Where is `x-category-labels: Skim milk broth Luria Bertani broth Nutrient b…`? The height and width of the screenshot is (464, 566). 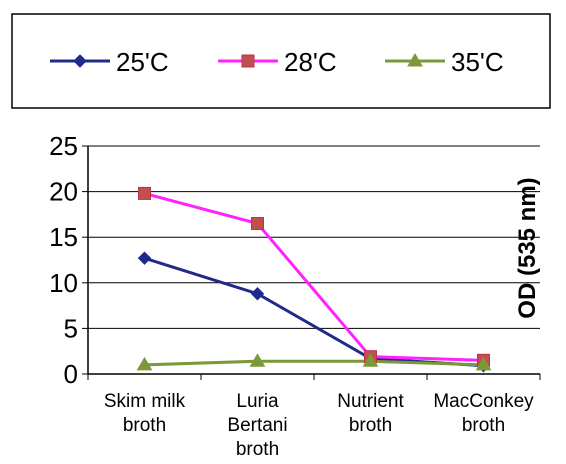 x-category-labels: Skim milk broth Luria Bertani broth Nutrient b… is located at coordinates (319, 425).